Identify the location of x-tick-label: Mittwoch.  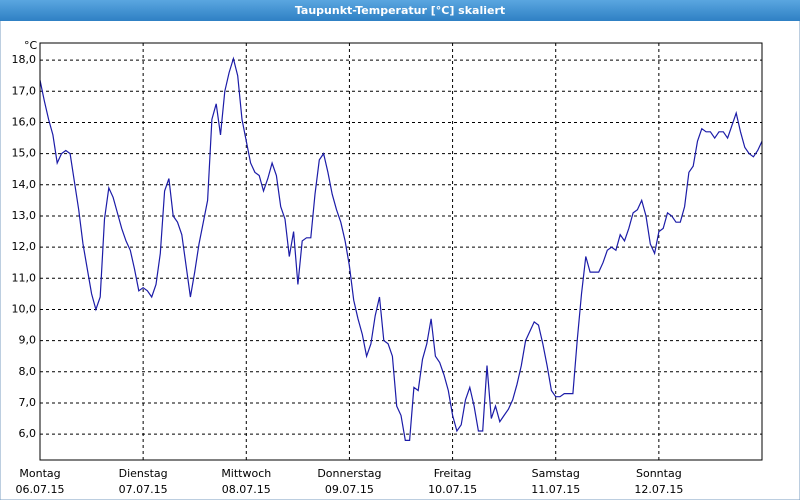
(246, 473).